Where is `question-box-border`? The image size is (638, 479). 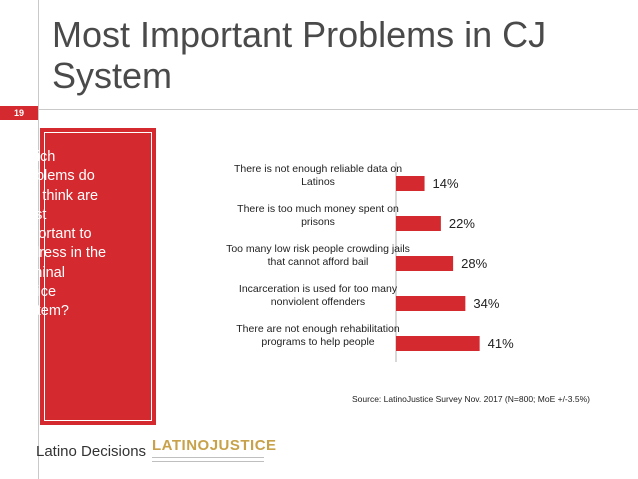 question-box-border is located at coordinates (98, 276).